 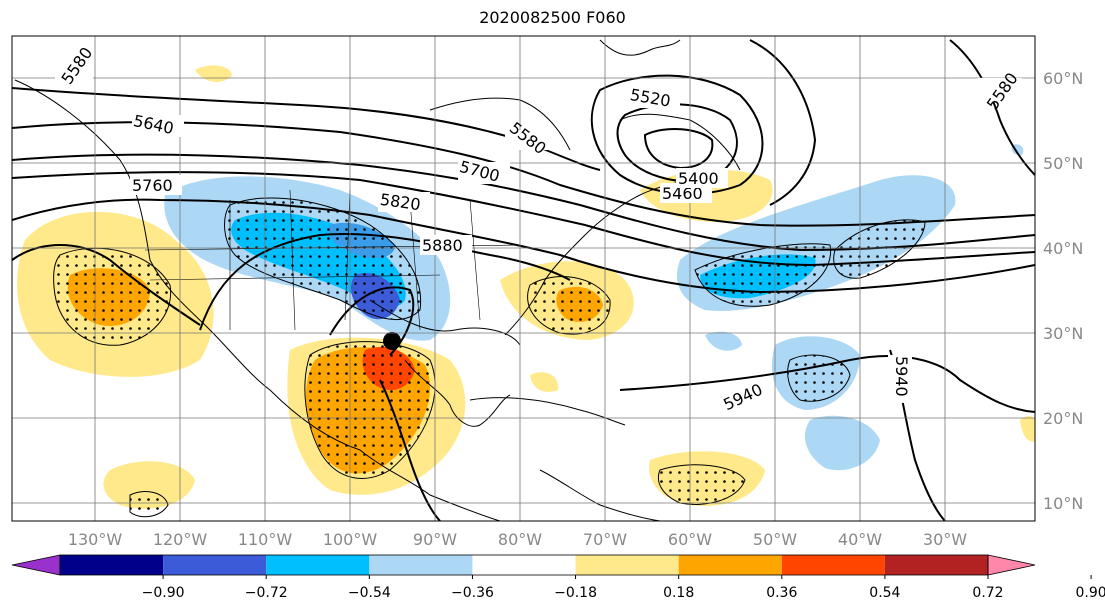 What do you see at coordinates (987, 593) in the screenshot?
I see `colorbar-tick-label: 0.72` at bounding box center [987, 593].